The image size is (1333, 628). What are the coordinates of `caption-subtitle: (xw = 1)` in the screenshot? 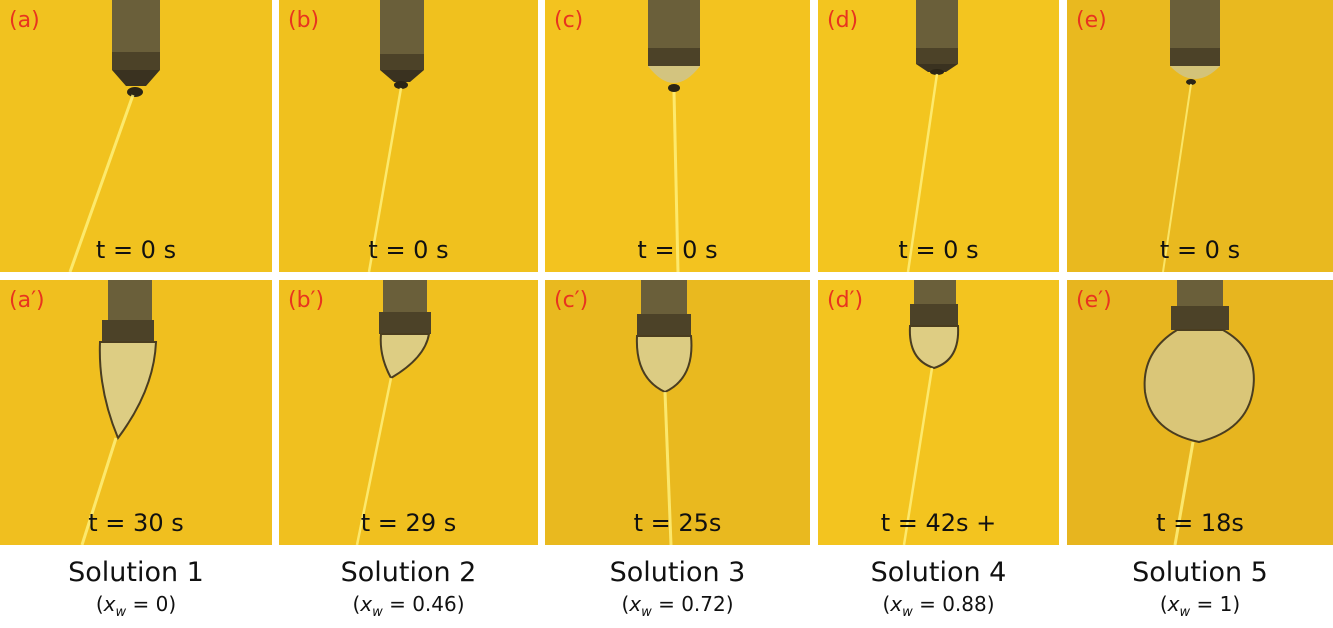 It's located at (1200, 606).